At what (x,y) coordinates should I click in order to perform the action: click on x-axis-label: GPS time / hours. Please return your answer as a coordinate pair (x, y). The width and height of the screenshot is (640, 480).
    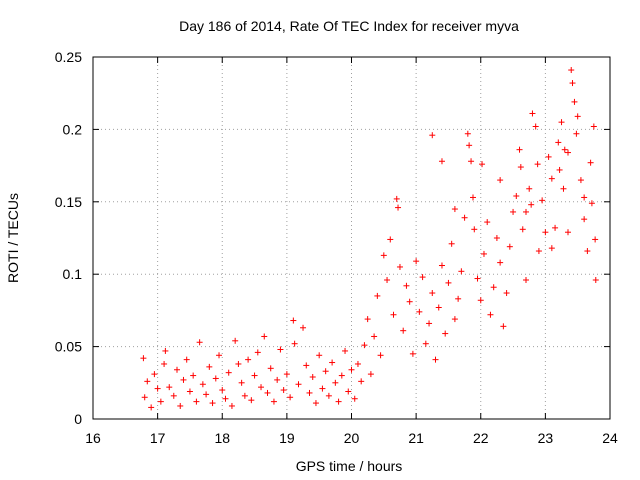
    Looking at the image, I should click on (349, 466).